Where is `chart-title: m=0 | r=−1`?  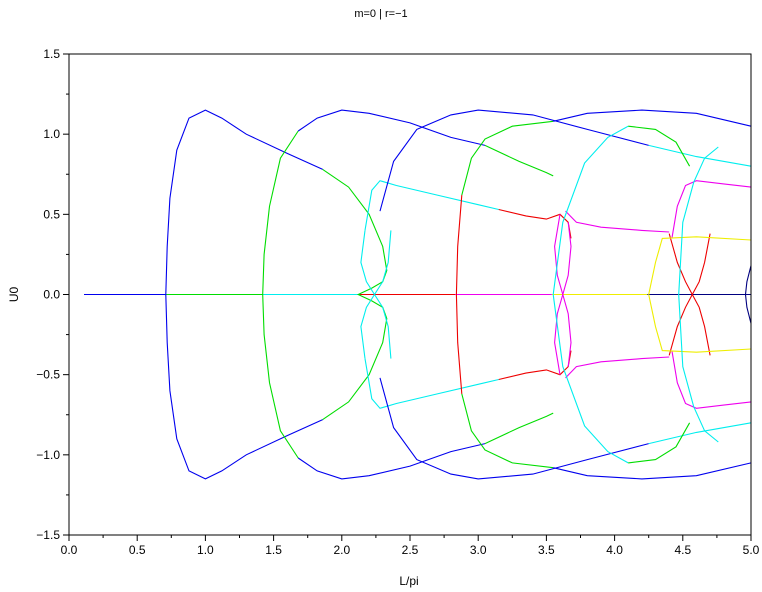 chart-title: m=0 | r=−1 is located at coordinates (380, 14).